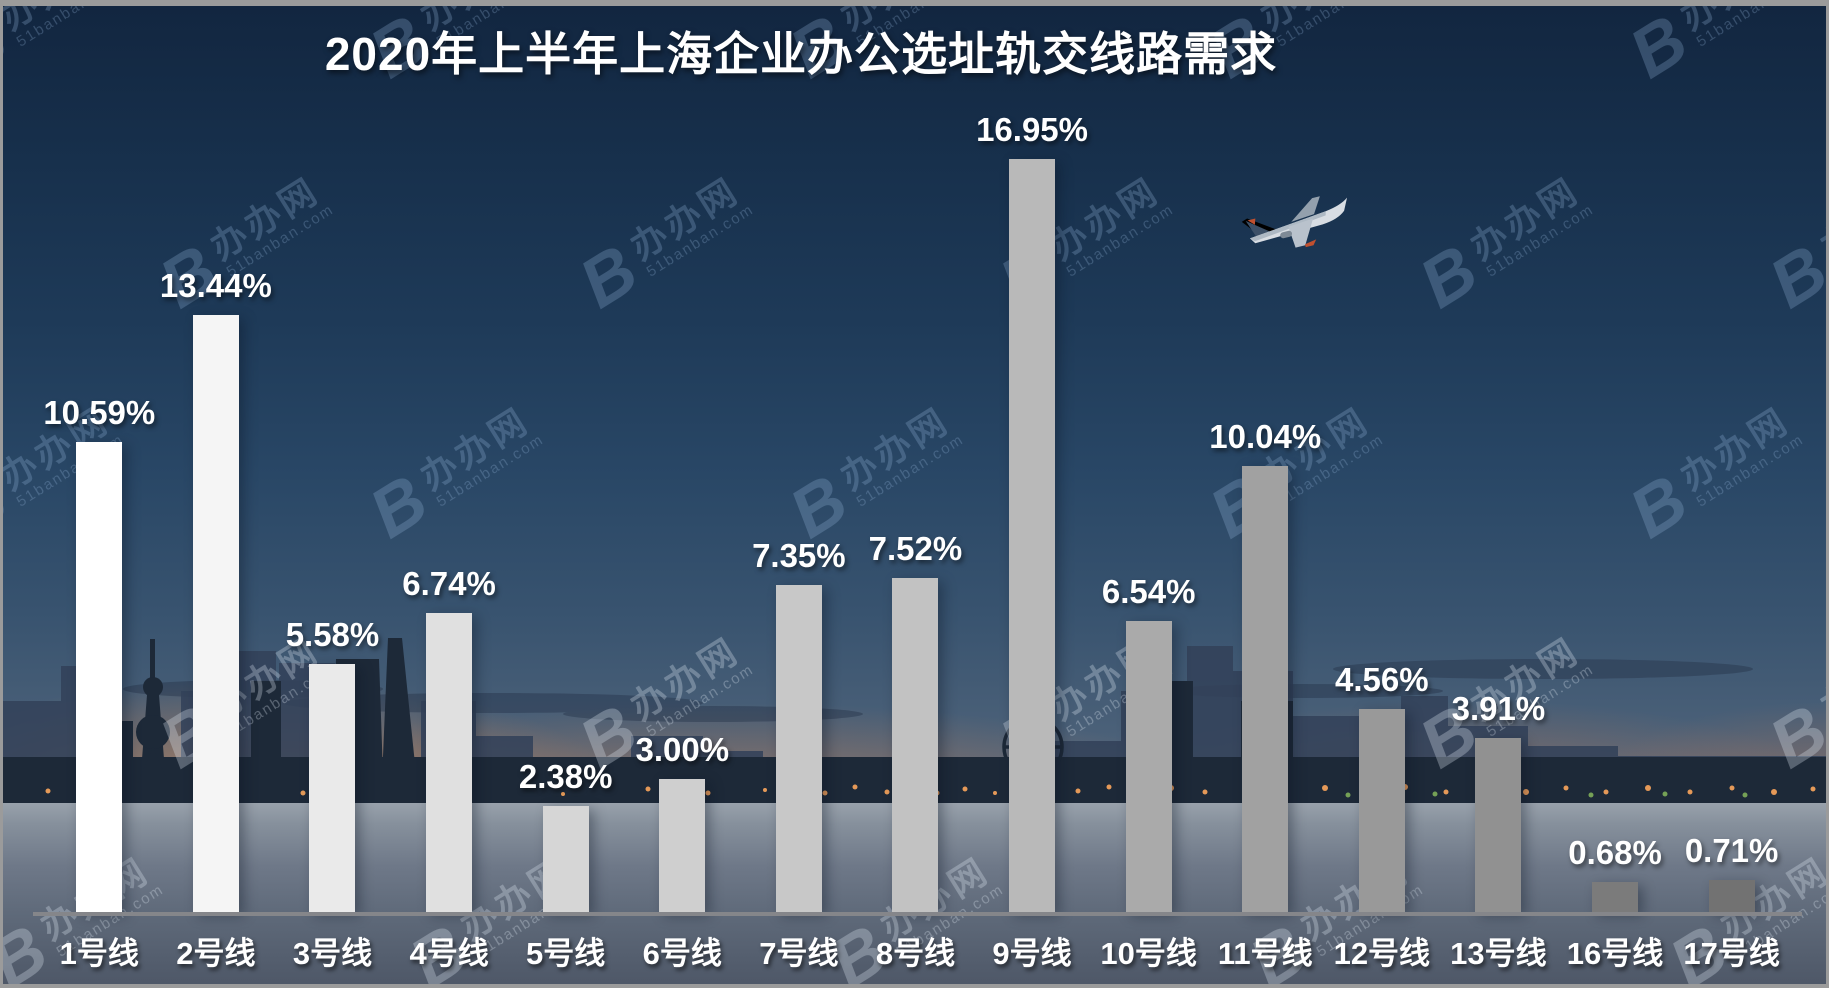 This screenshot has width=1829, height=988. I want to click on category-slot: 16号线, so click(1615, 950).